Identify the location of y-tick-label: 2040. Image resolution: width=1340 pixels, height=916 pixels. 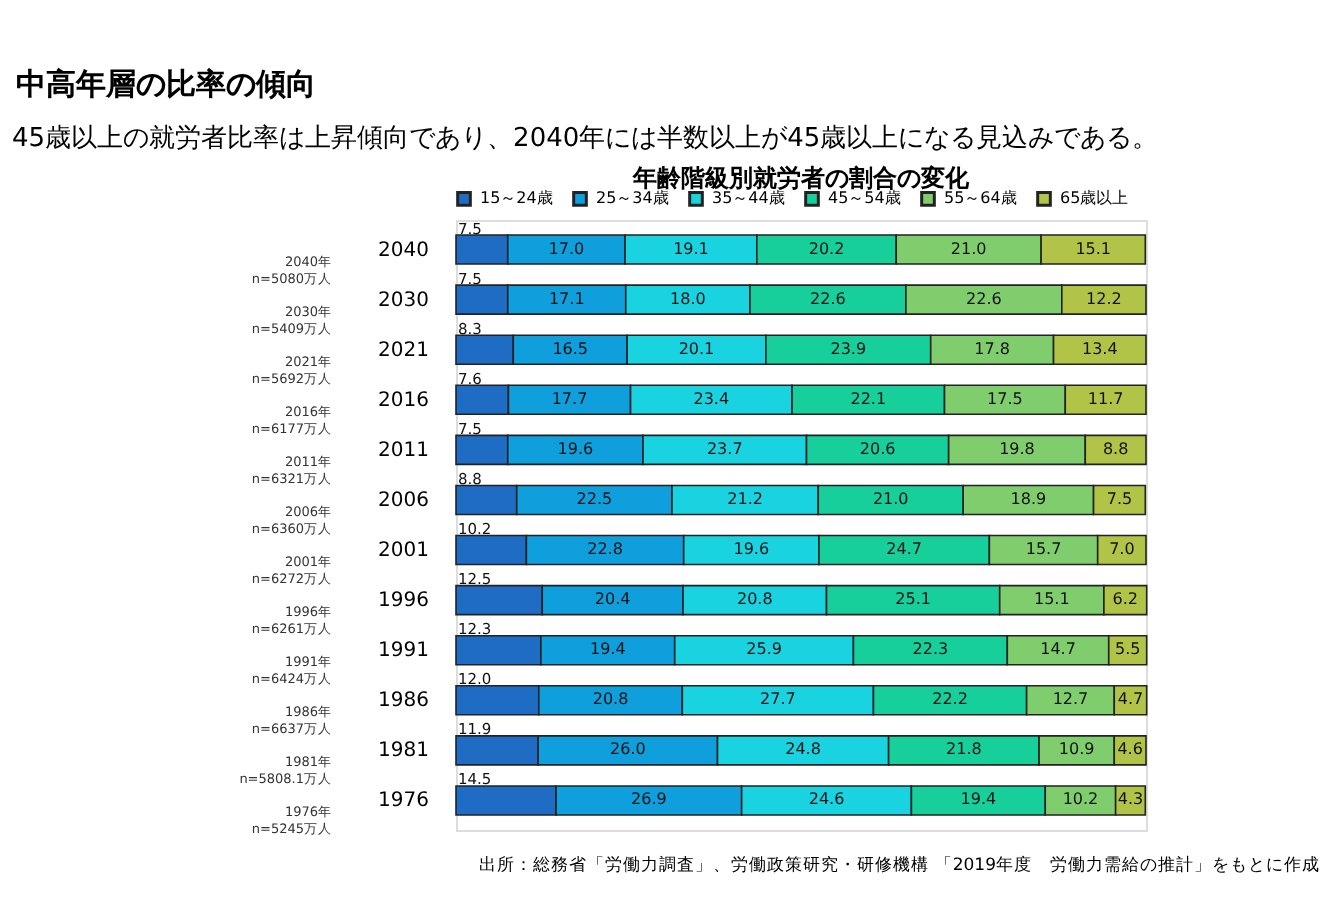
(403, 250).